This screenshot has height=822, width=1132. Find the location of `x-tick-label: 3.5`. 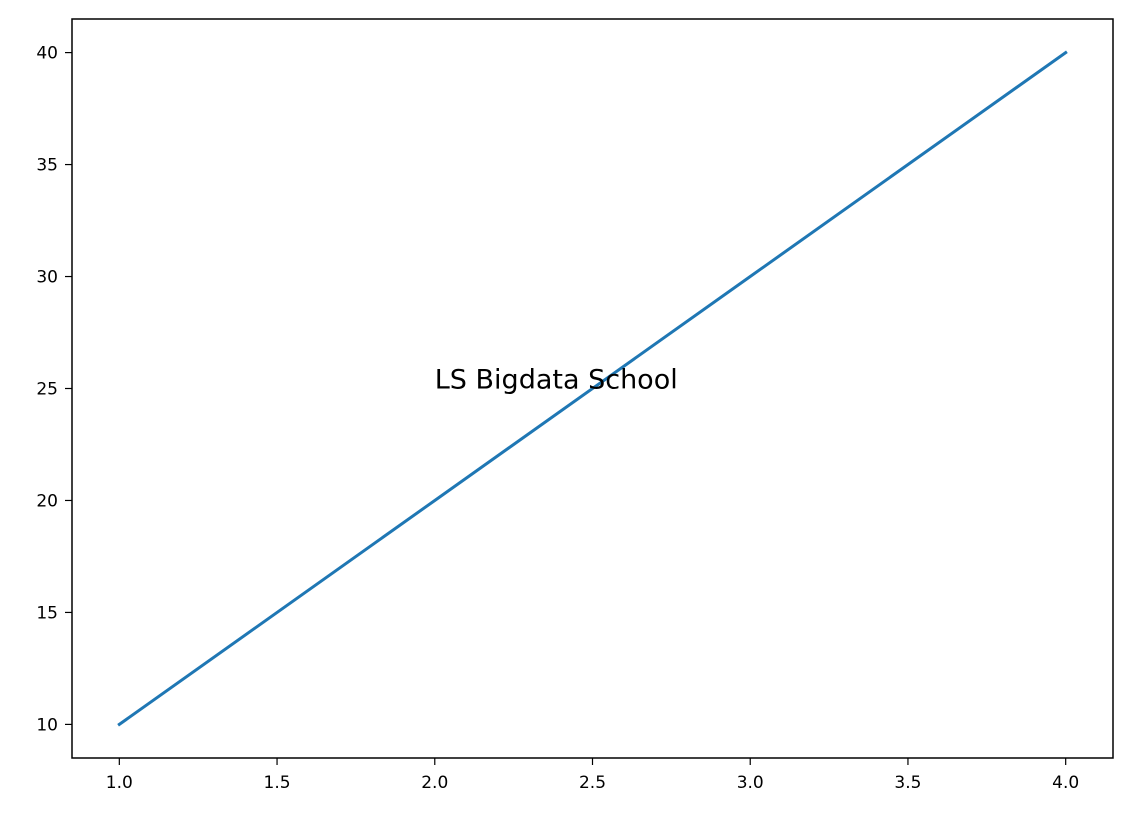

x-tick-label: 3.5 is located at coordinates (907, 783).